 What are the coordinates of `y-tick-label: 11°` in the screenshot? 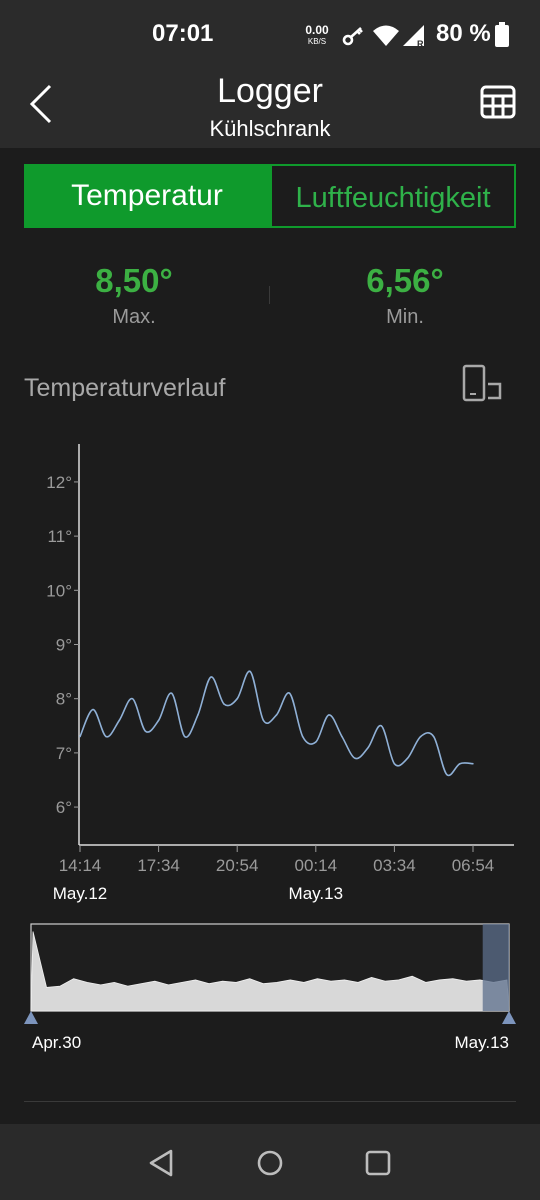 It's located at (60, 536).